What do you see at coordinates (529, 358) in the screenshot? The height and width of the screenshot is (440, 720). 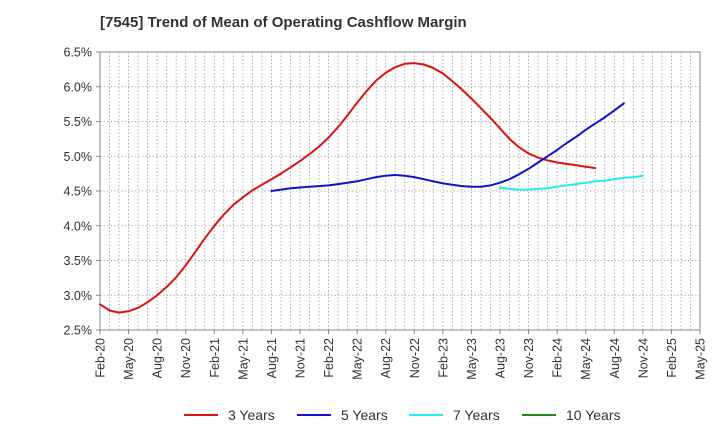 I see `x-tick-label: Nov-23` at bounding box center [529, 358].